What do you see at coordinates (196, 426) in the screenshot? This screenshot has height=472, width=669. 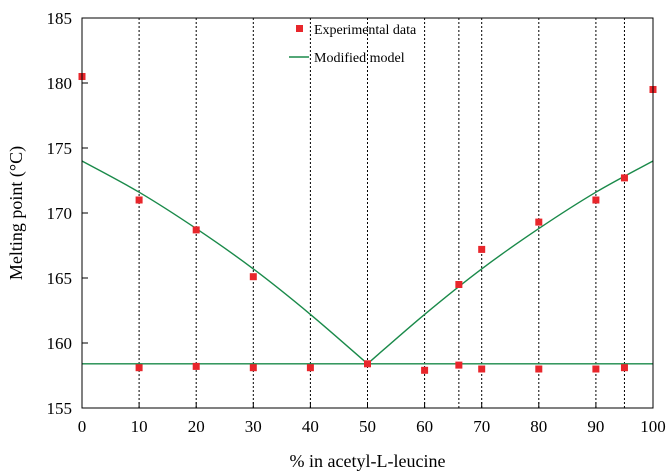 I see `x-tick-label-20: 20` at bounding box center [196, 426].